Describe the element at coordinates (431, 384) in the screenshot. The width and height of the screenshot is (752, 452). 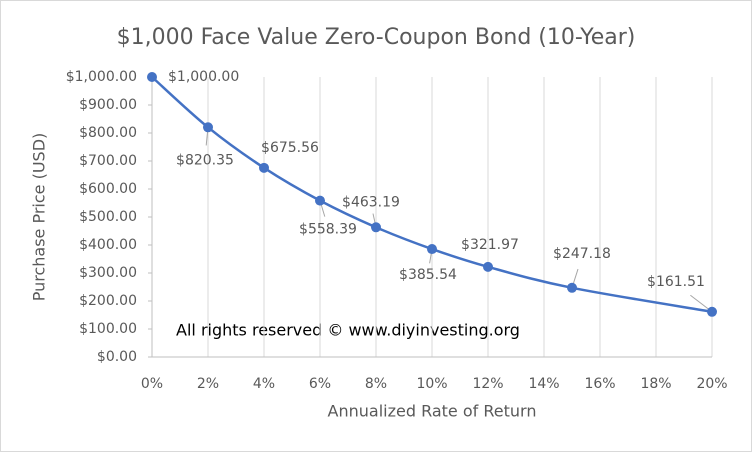
I see `x-tick-label: 10%` at that location.